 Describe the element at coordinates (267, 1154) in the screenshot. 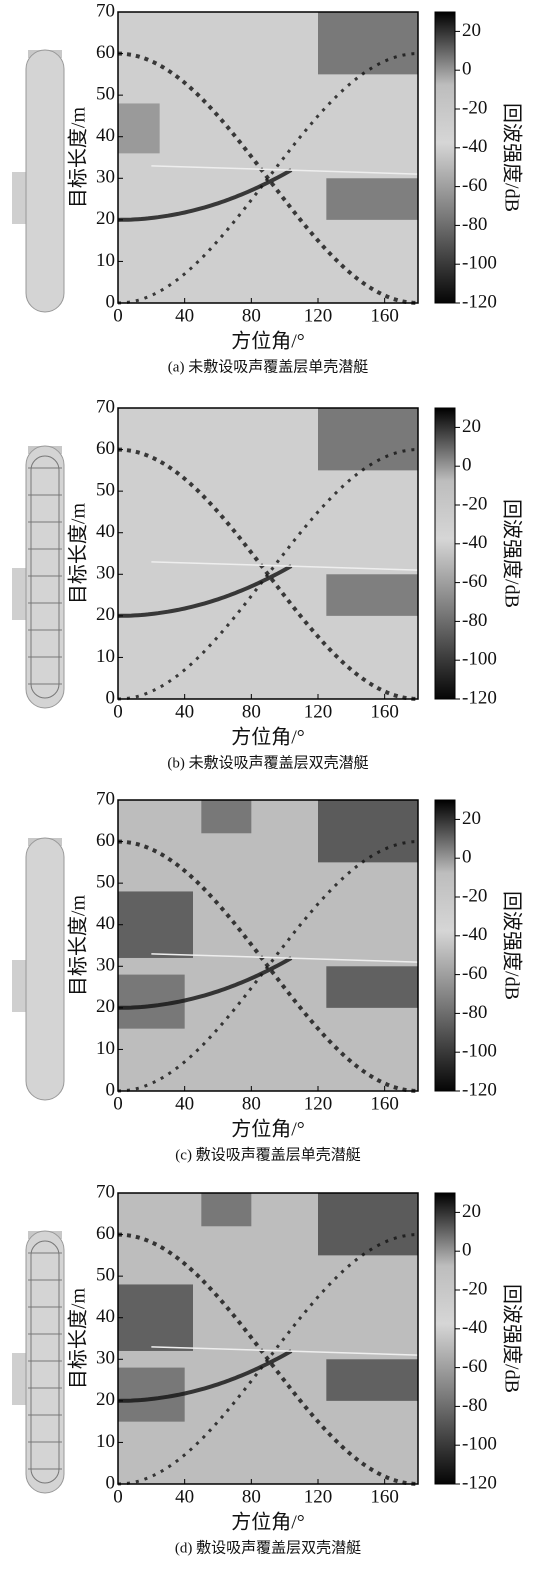

I see `caption: (c) 敷设吸声覆盖层单壳潜艇` at that location.